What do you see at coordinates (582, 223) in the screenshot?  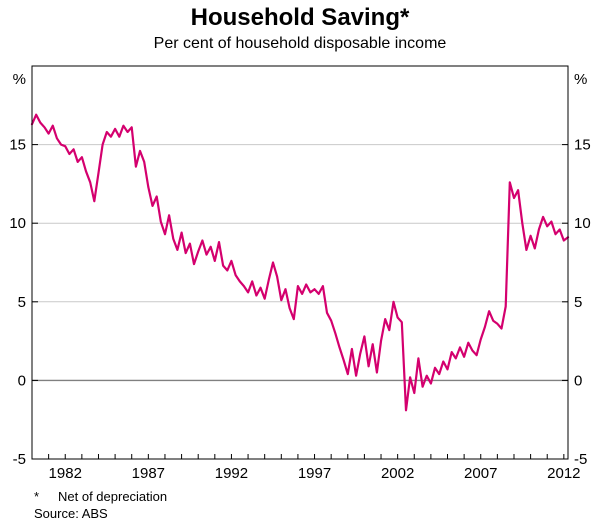 I see `y-axis-label-right: 10` at bounding box center [582, 223].